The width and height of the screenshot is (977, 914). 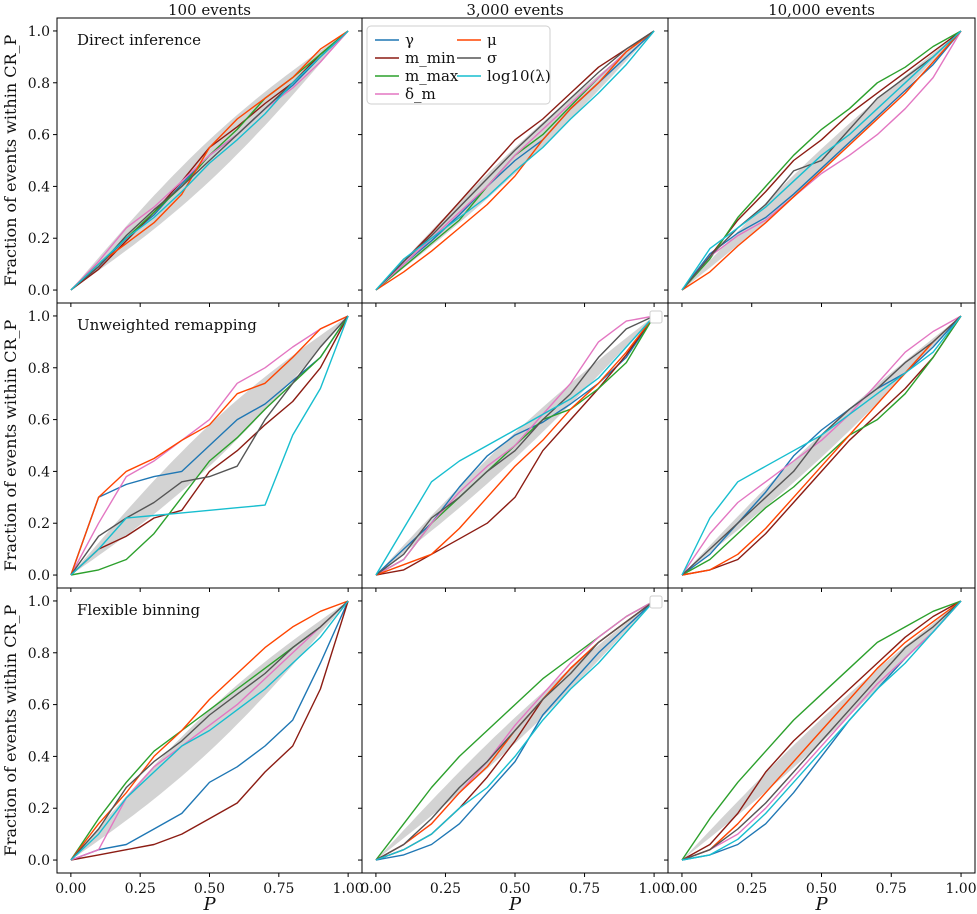 What do you see at coordinates (492, 58) in the screenshot?
I see `legend-label-sigma: σ` at bounding box center [492, 58].